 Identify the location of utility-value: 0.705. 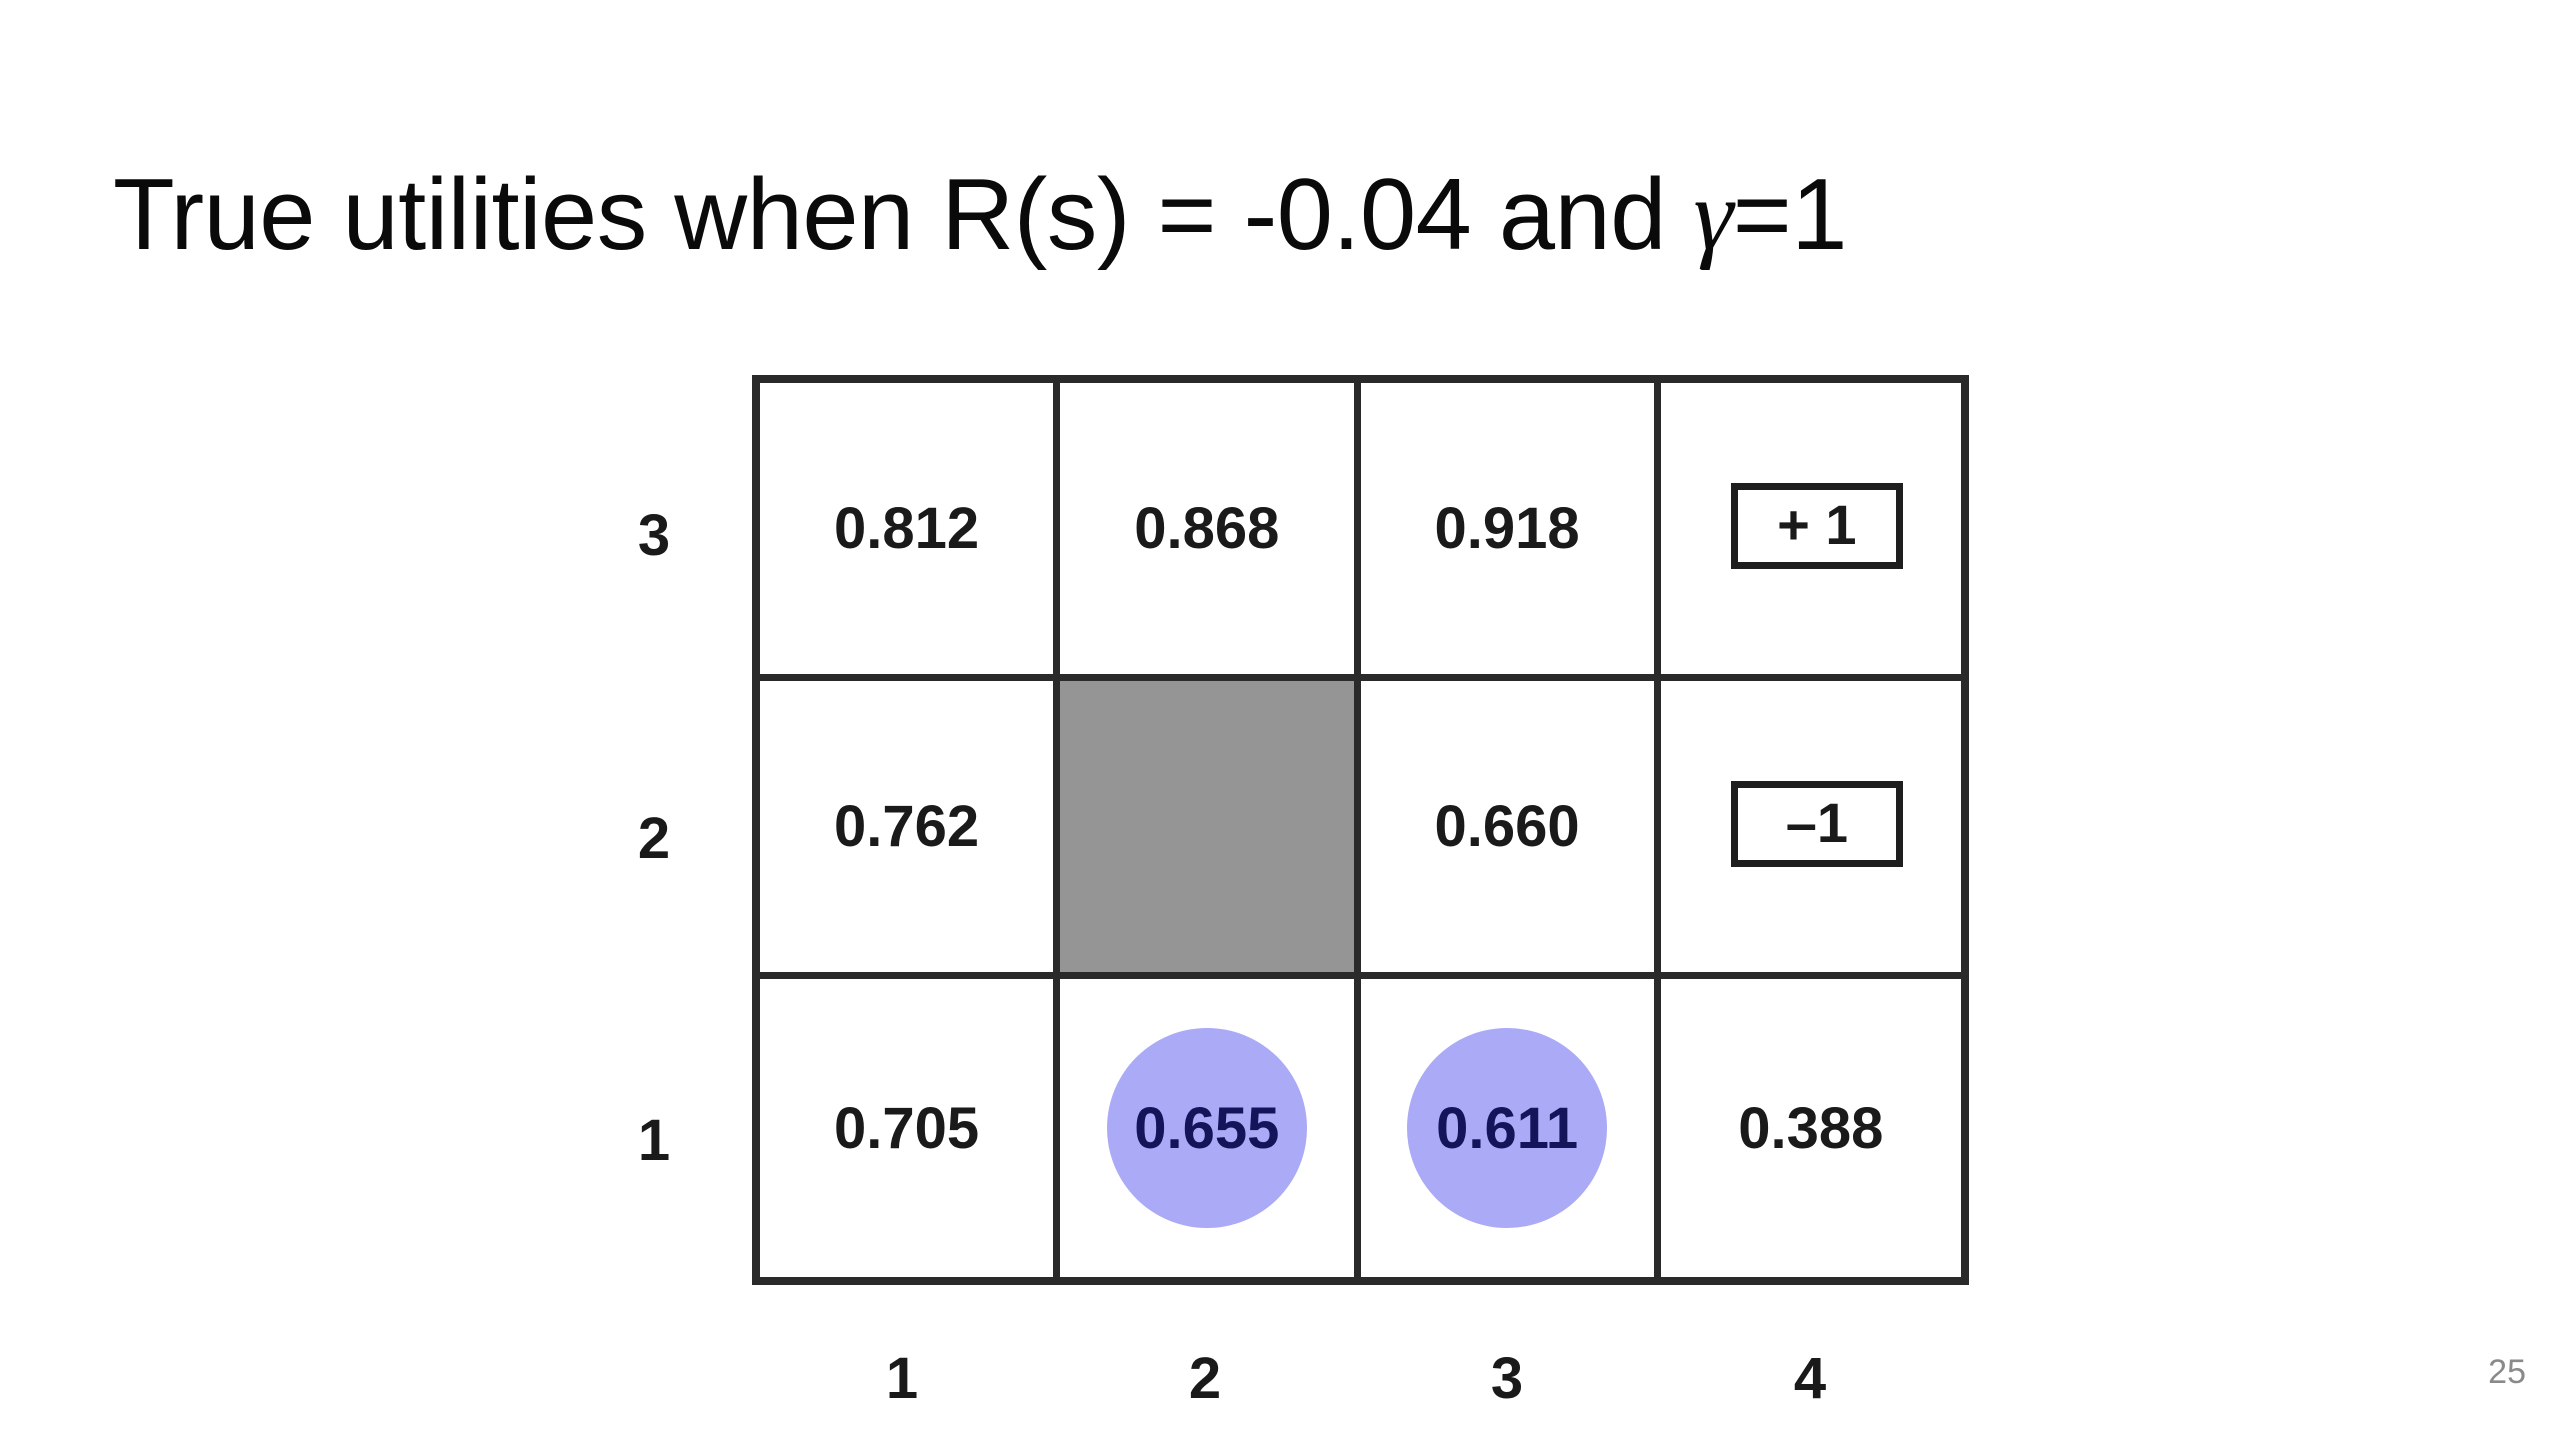
(907, 1128).